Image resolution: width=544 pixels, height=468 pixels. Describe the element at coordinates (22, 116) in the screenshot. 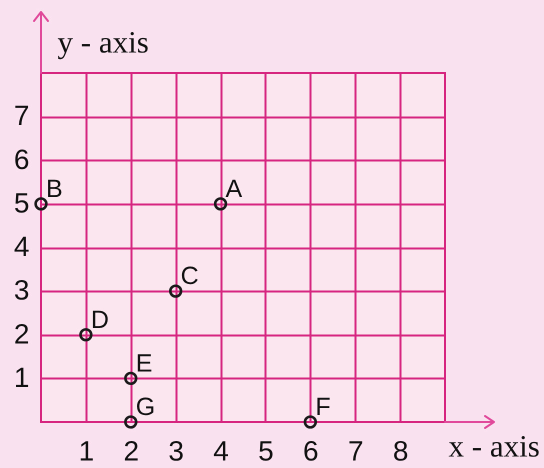

I see `y-tick-label: 7` at that location.